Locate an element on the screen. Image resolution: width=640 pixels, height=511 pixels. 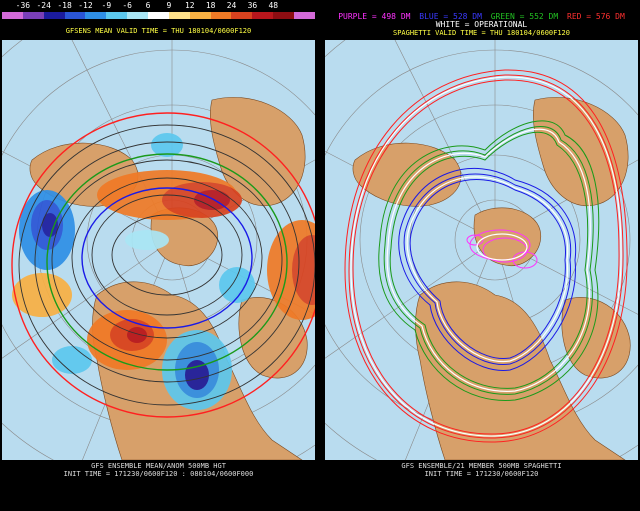
spaghetti-blue-528dm is located at coordinates (487, 269).